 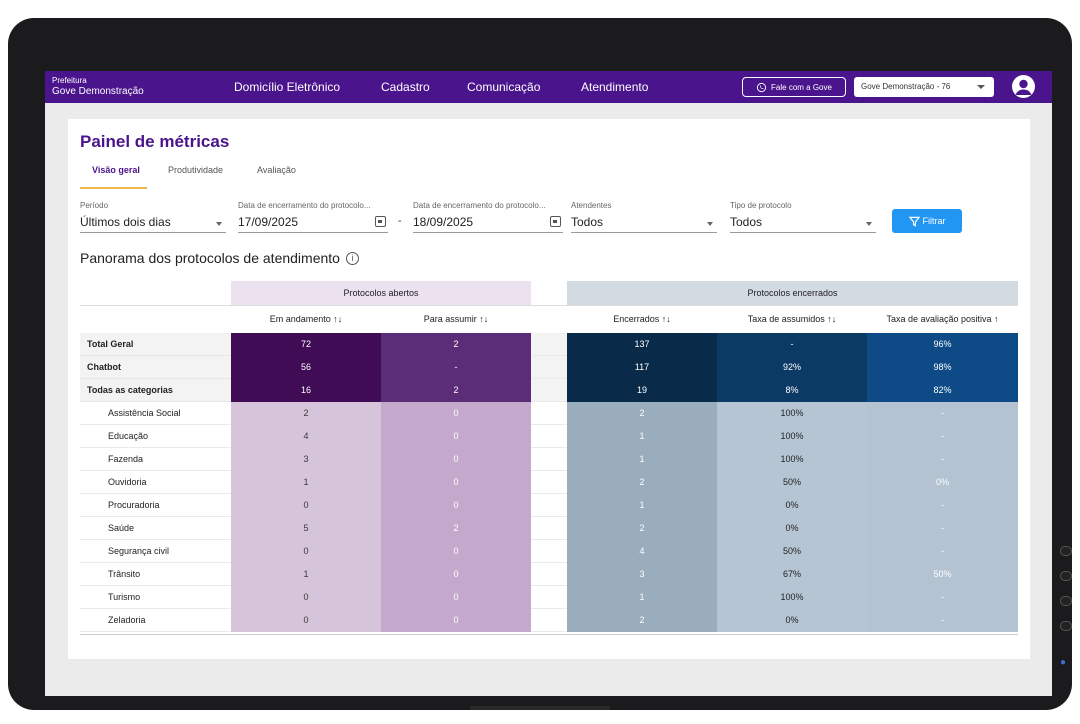 What do you see at coordinates (116, 170) in the screenshot?
I see `tab-visao-geral: Visão geral` at bounding box center [116, 170].